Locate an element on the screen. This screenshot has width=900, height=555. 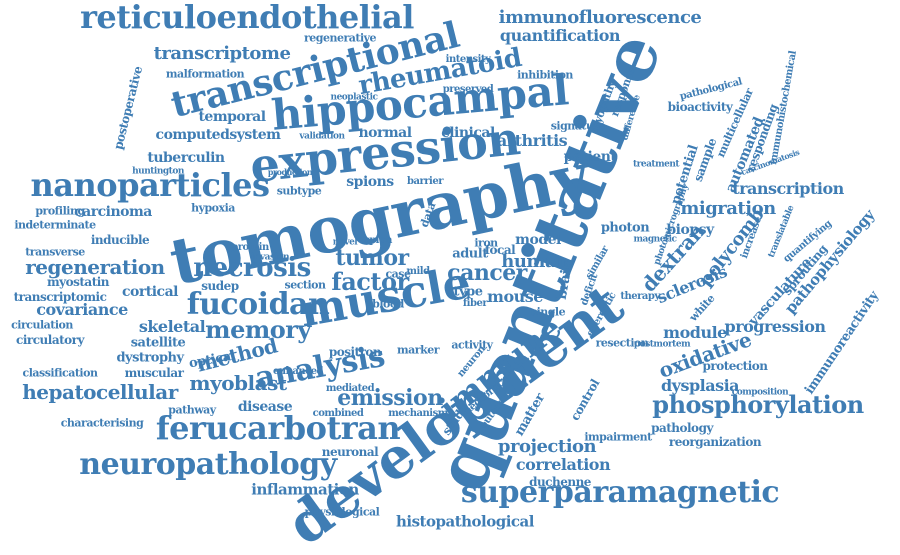
cloud-word: correlation is located at coordinates (563, 464).